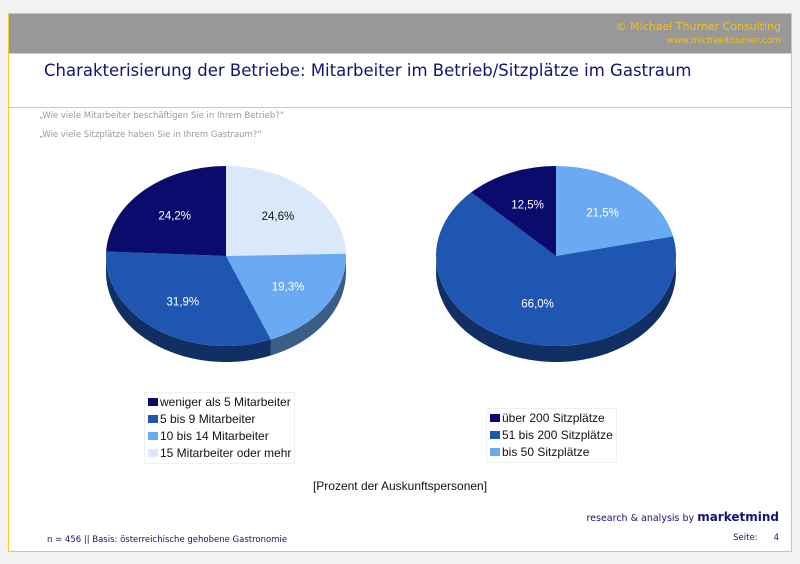 This screenshot has width=800, height=564. I want to click on page-value: 4, so click(776, 538).